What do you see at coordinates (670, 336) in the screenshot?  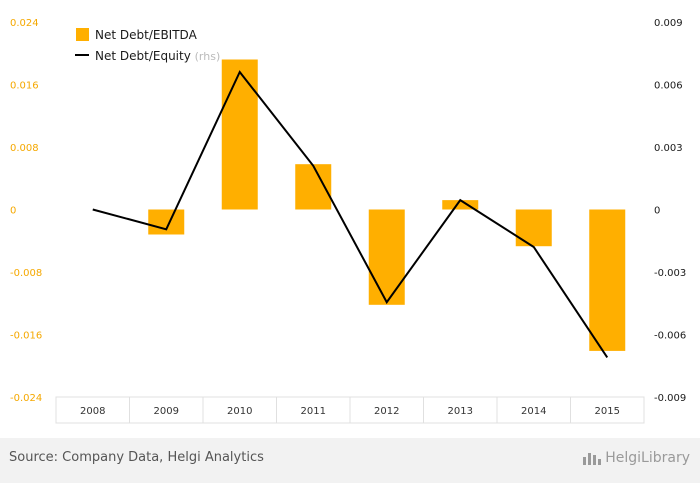 I see `right-tick-label: -0.006` at bounding box center [670, 336].